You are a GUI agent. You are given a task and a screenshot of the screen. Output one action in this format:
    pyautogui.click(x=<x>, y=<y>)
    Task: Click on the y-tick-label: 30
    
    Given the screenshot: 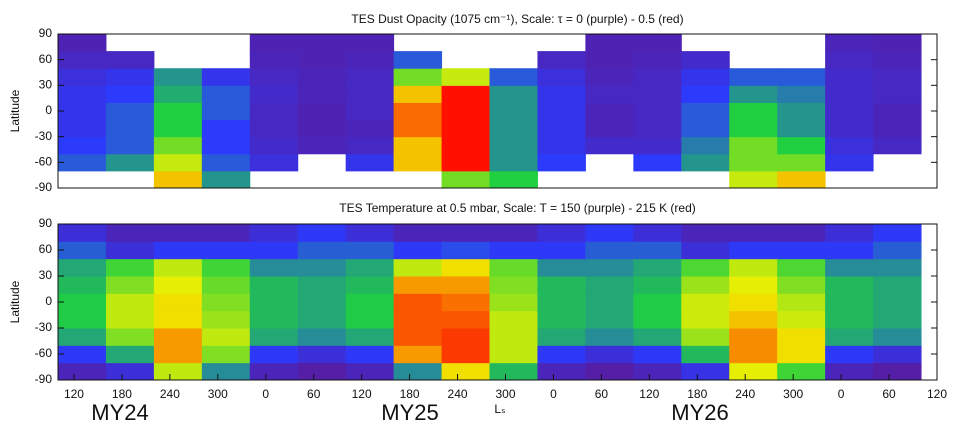 What is the action you would take?
    pyautogui.click(x=46, y=85)
    